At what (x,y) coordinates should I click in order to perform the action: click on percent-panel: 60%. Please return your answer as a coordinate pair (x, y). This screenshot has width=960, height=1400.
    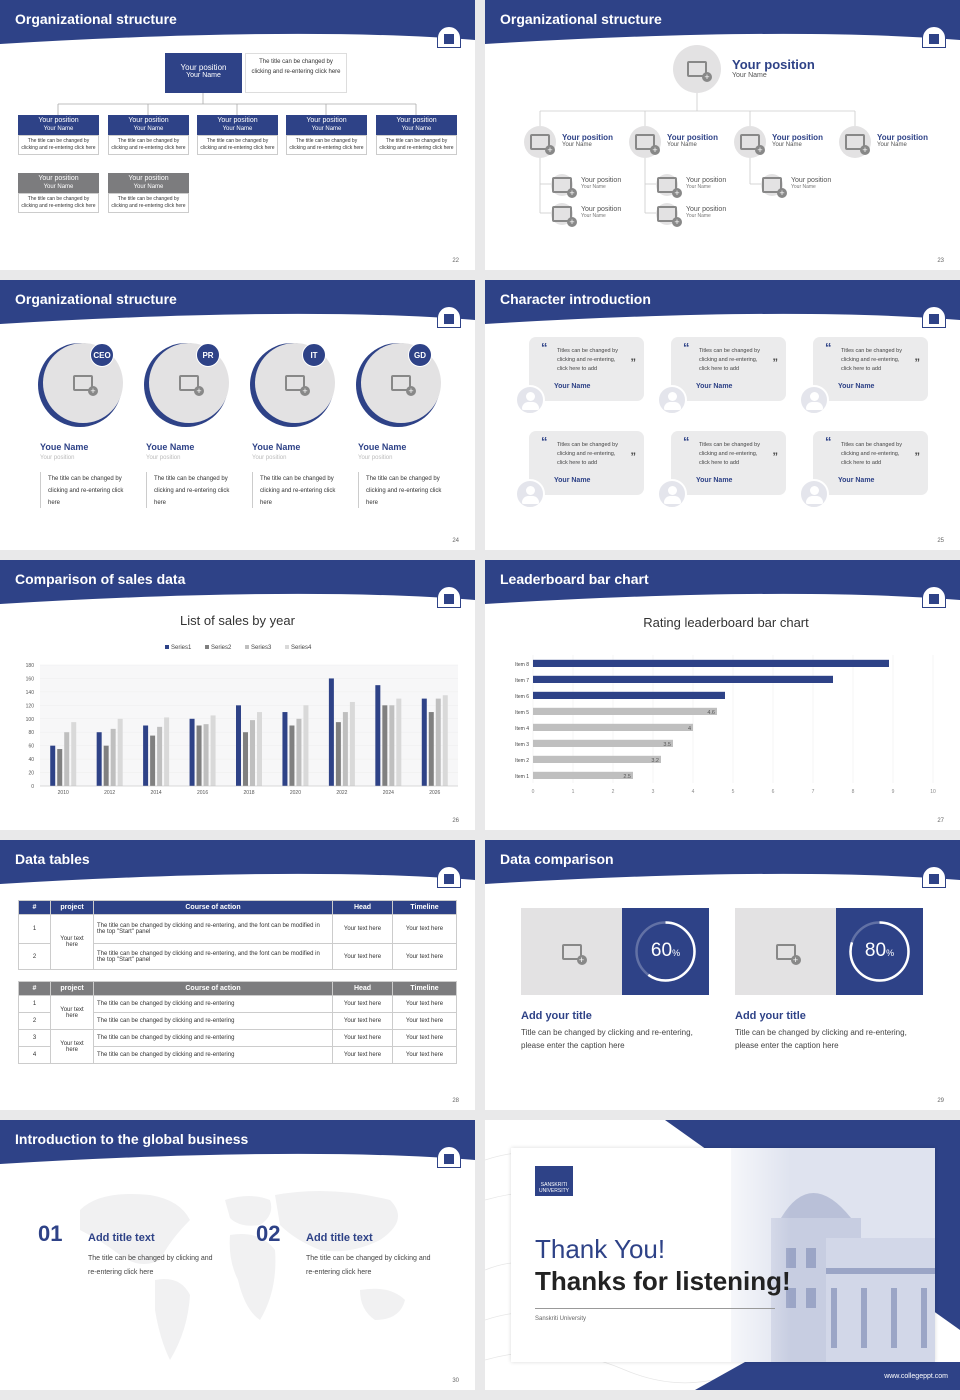
    Looking at the image, I should click on (665, 951).